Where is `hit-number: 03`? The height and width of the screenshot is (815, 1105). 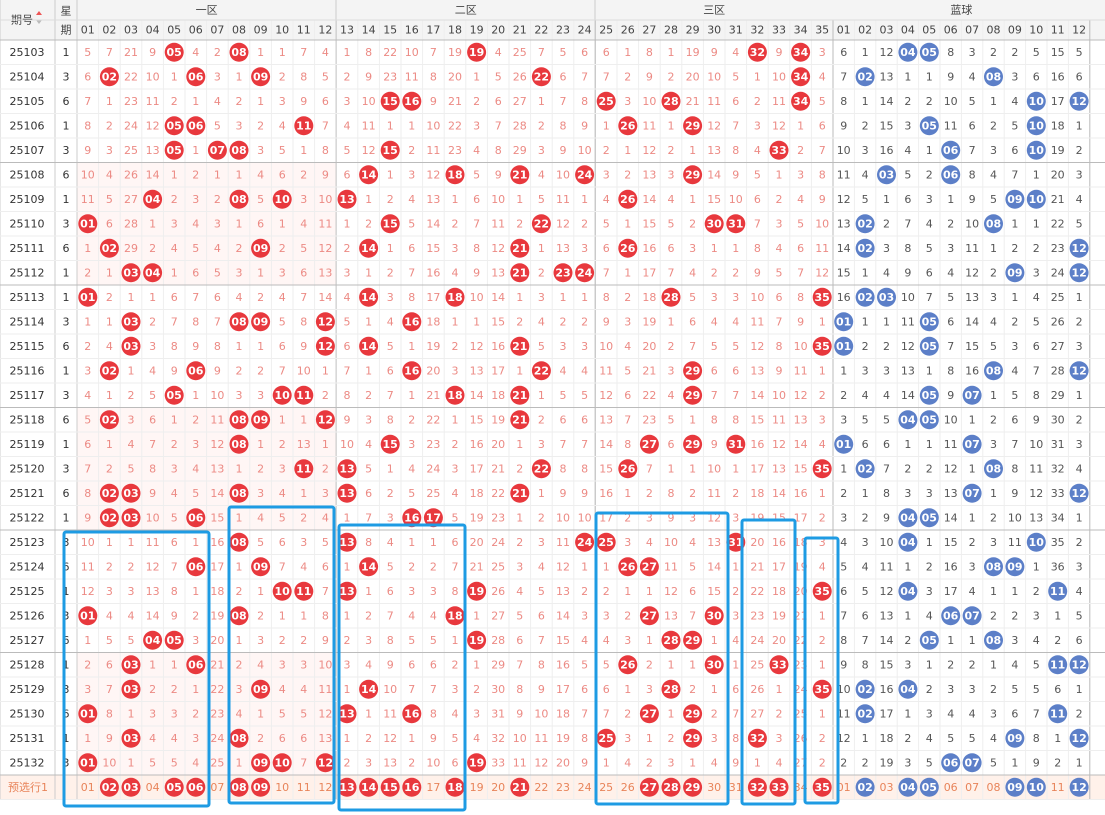
hit-number: 03 is located at coordinates (130, 738).